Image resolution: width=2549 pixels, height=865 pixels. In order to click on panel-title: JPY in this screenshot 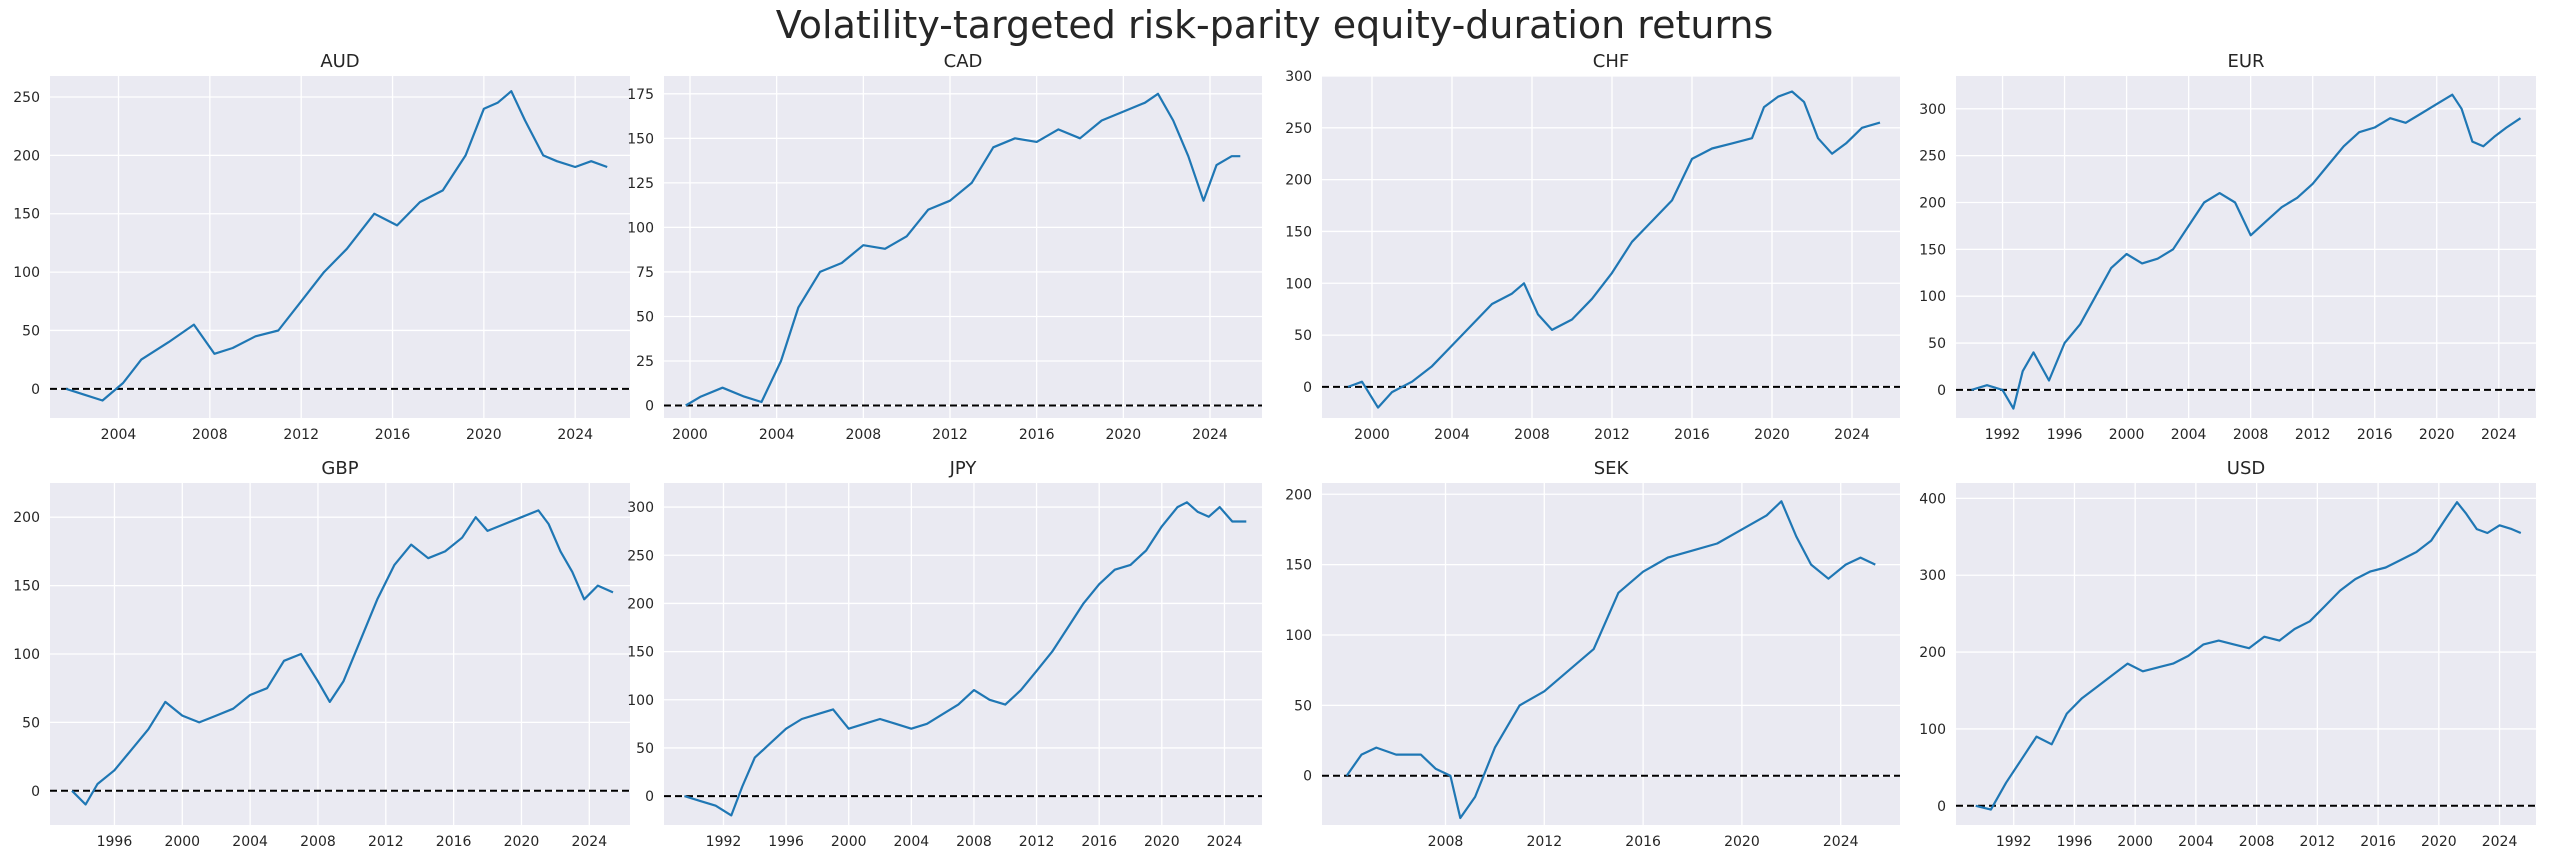, I will do `click(963, 468)`.